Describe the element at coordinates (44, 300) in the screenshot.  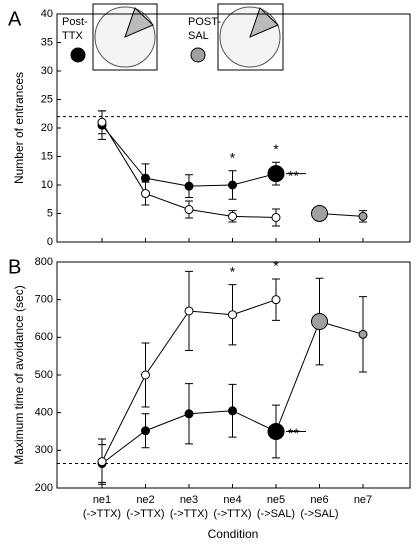
I see `y-tick-label: 700` at that location.